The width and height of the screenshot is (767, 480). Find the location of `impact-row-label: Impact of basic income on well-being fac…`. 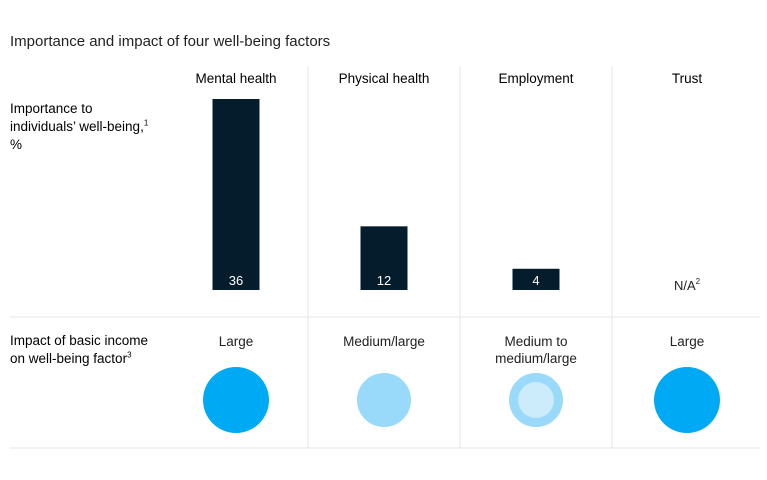

impact-row-label: Impact of basic income on well-being fac… is located at coordinates (80, 350).